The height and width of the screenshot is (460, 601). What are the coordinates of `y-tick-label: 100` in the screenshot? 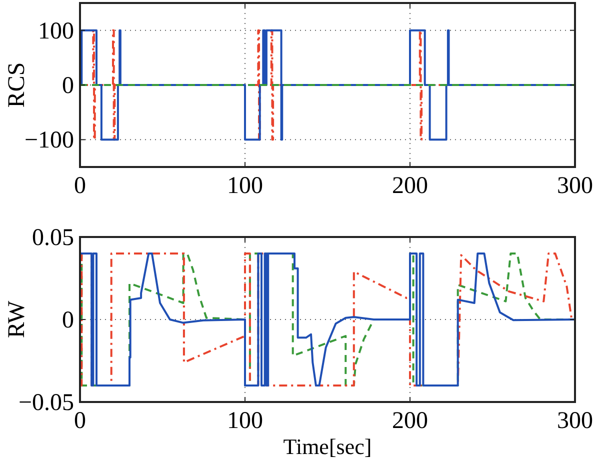 It's located at (56, 31).